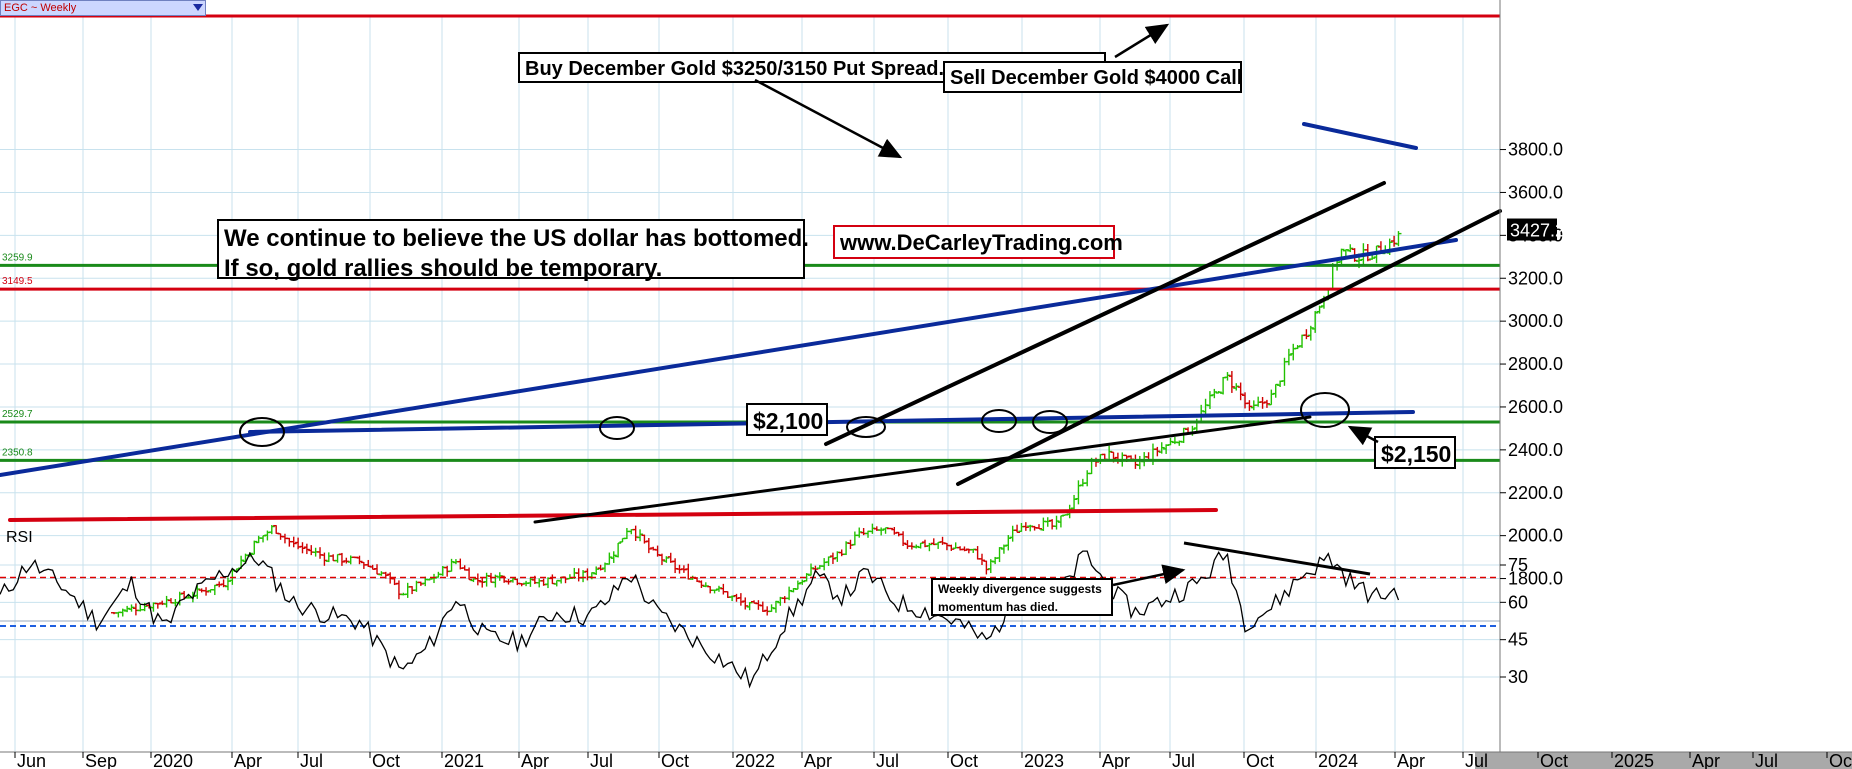  I want to click on rsi-divergence-line, so click(1277, 558).